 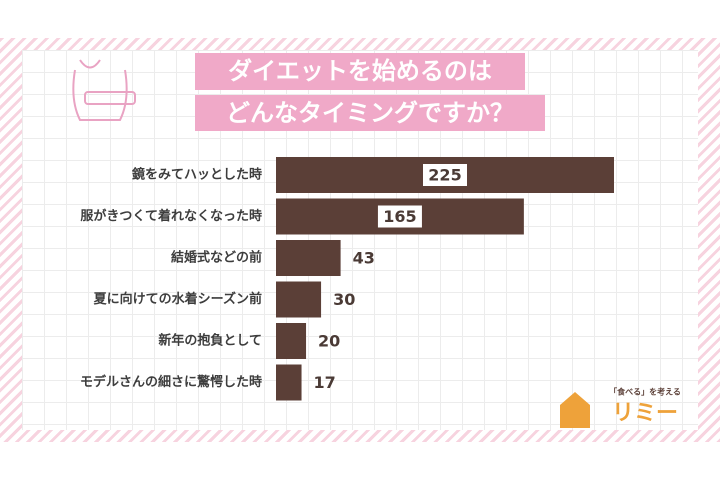 I want to click on category-label: 服がきつくて着れなくなった時, so click(x=171, y=216).